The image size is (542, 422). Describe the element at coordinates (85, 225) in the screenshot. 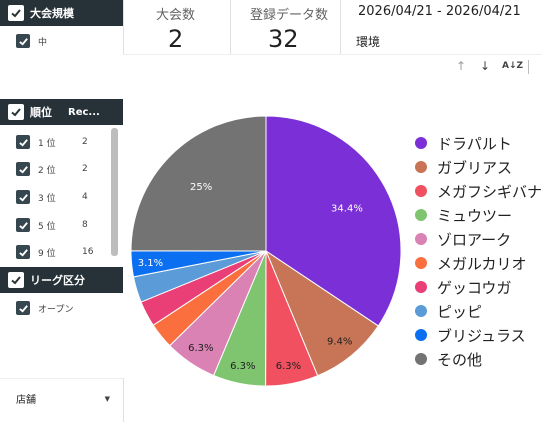

I see `rank-count: 8` at that location.